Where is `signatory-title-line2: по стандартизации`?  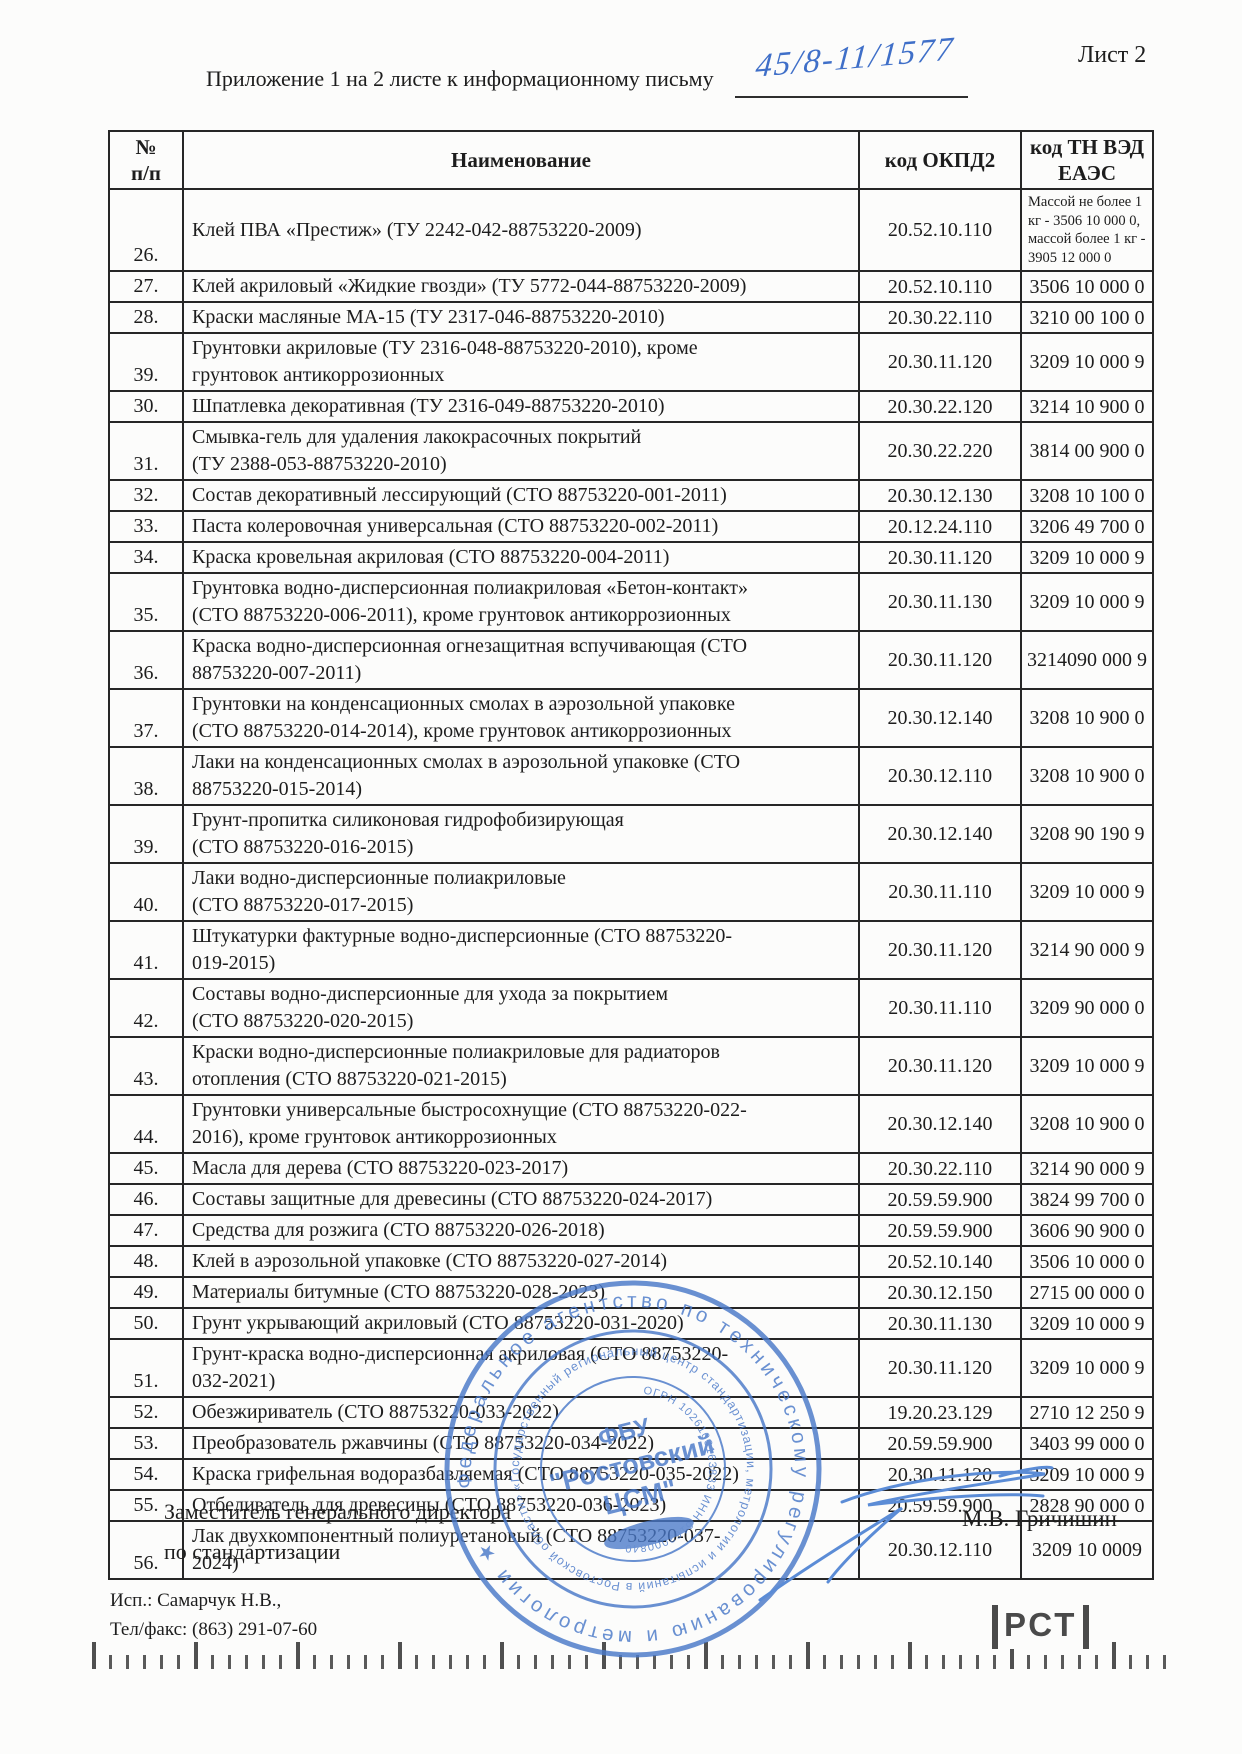
signatory-title-line2: по стандартизации is located at coordinates (252, 1551).